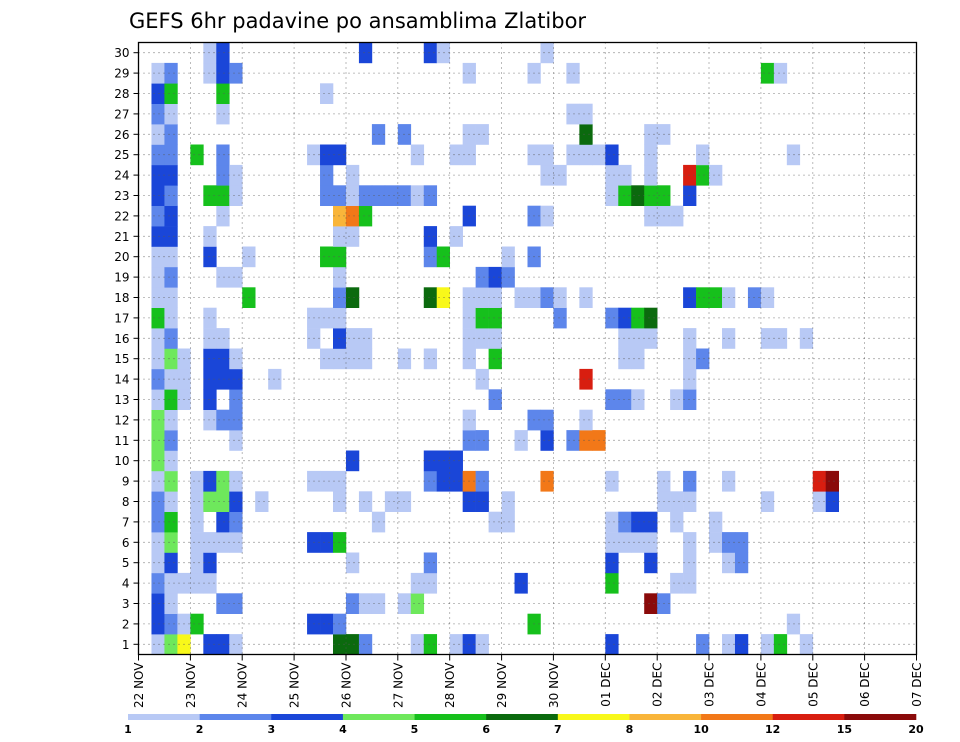 Image resolution: width=960 pixels, height=742 pixels. What do you see at coordinates (243, 685) in the screenshot?
I see `x-tick-label: 24 NOV` at bounding box center [243, 685].